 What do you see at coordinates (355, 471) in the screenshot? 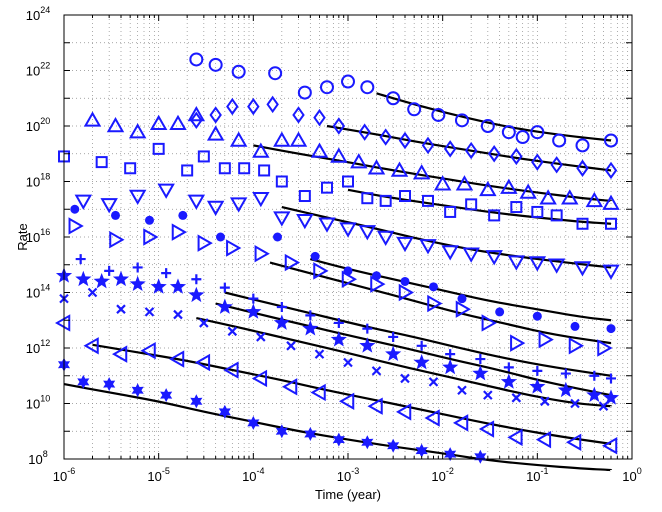
I see `x-tick-exponent: -3` at bounding box center [355, 471].